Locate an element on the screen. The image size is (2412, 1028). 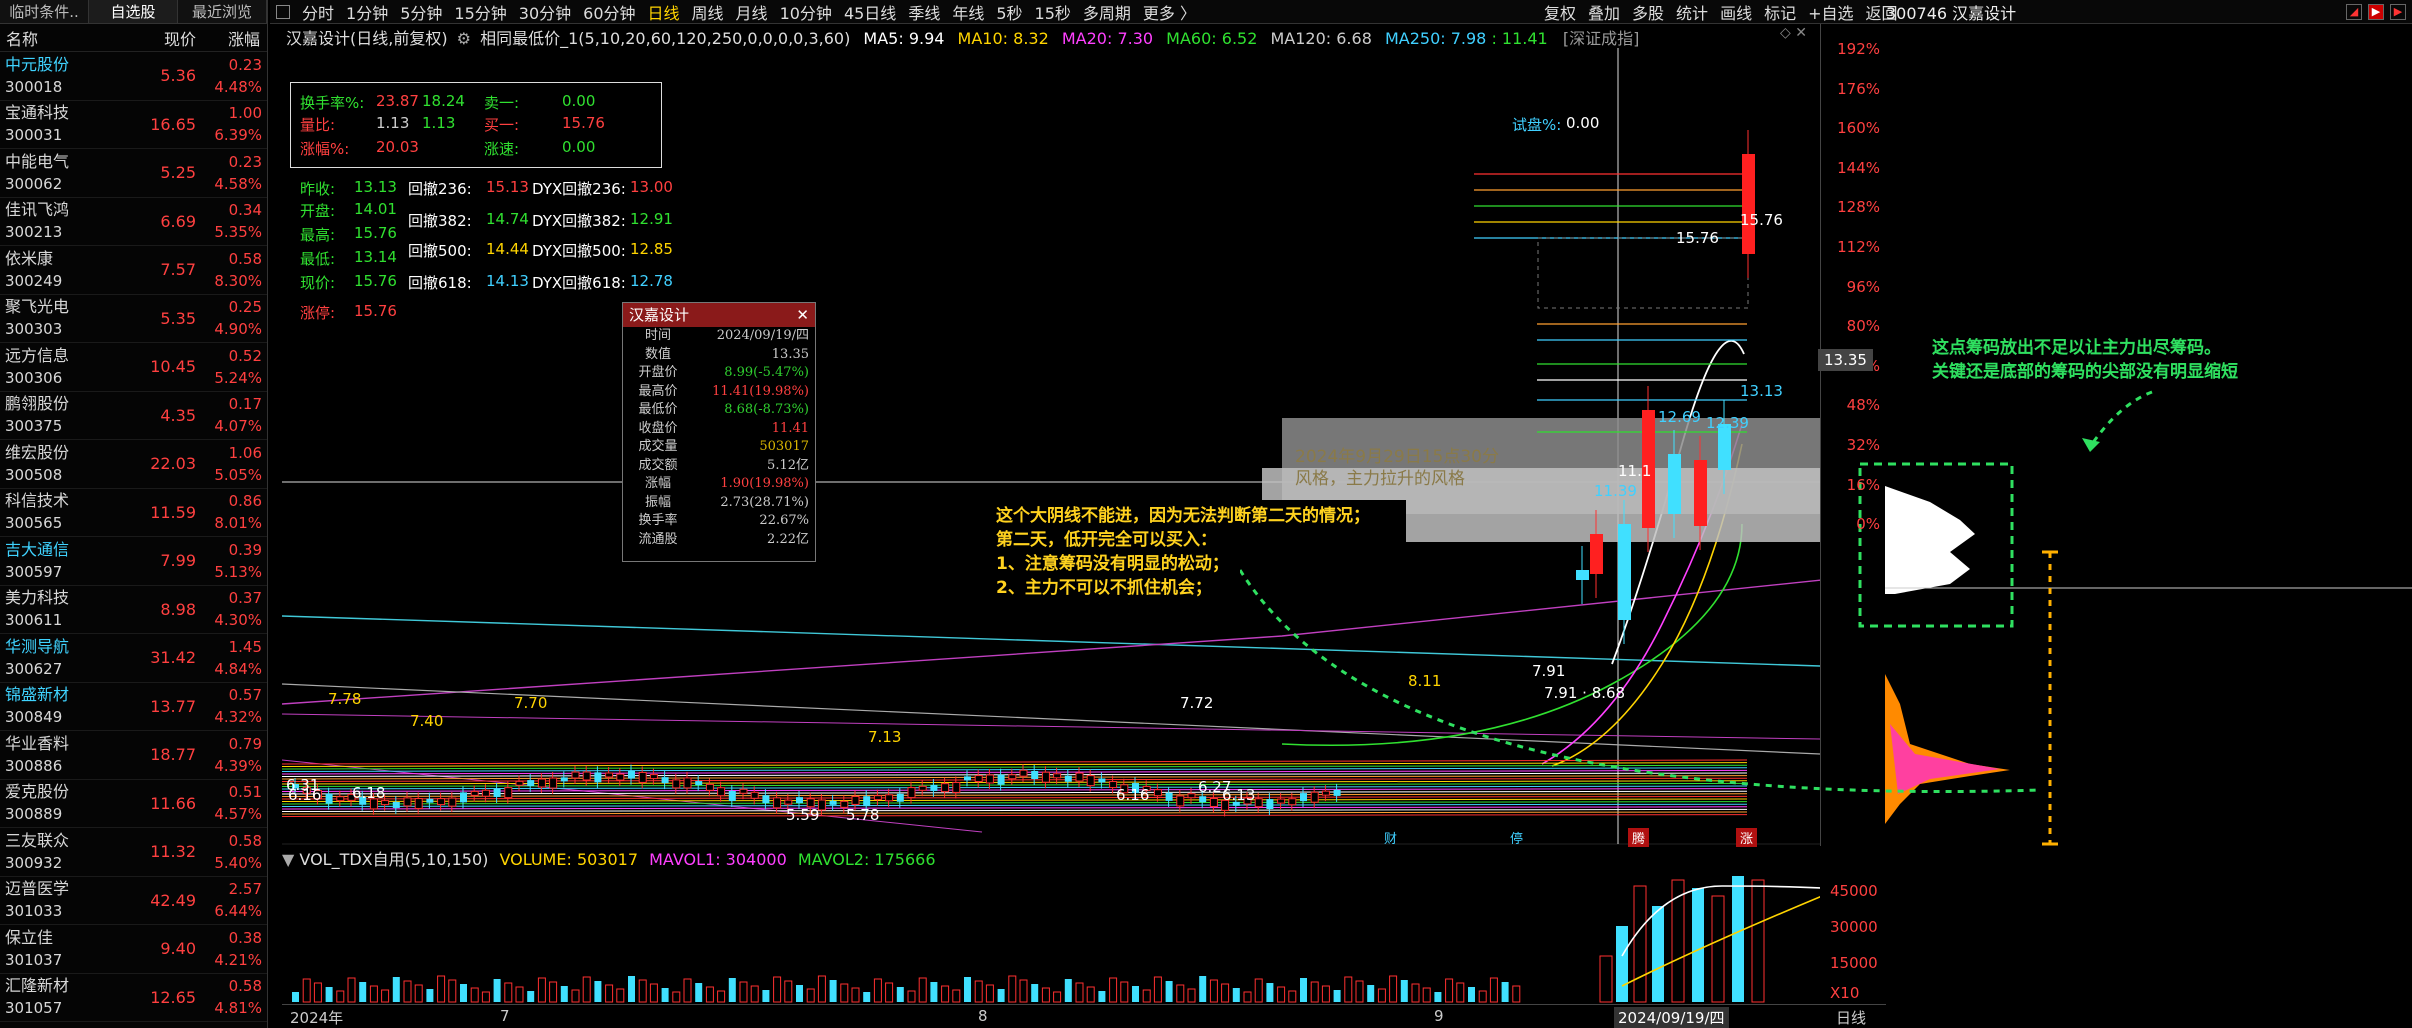
alert-icon: ◢ is located at coordinates (2354, 11).